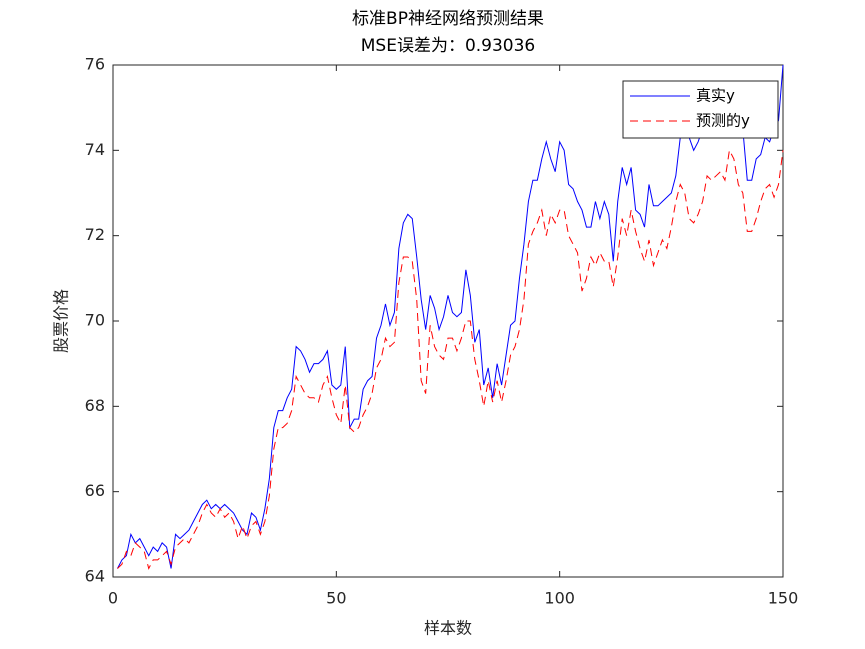 This screenshot has height=649, width=865. What do you see at coordinates (559, 598) in the screenshot?
I see `x-tick-label: 100` at bounding box center [559, 598].